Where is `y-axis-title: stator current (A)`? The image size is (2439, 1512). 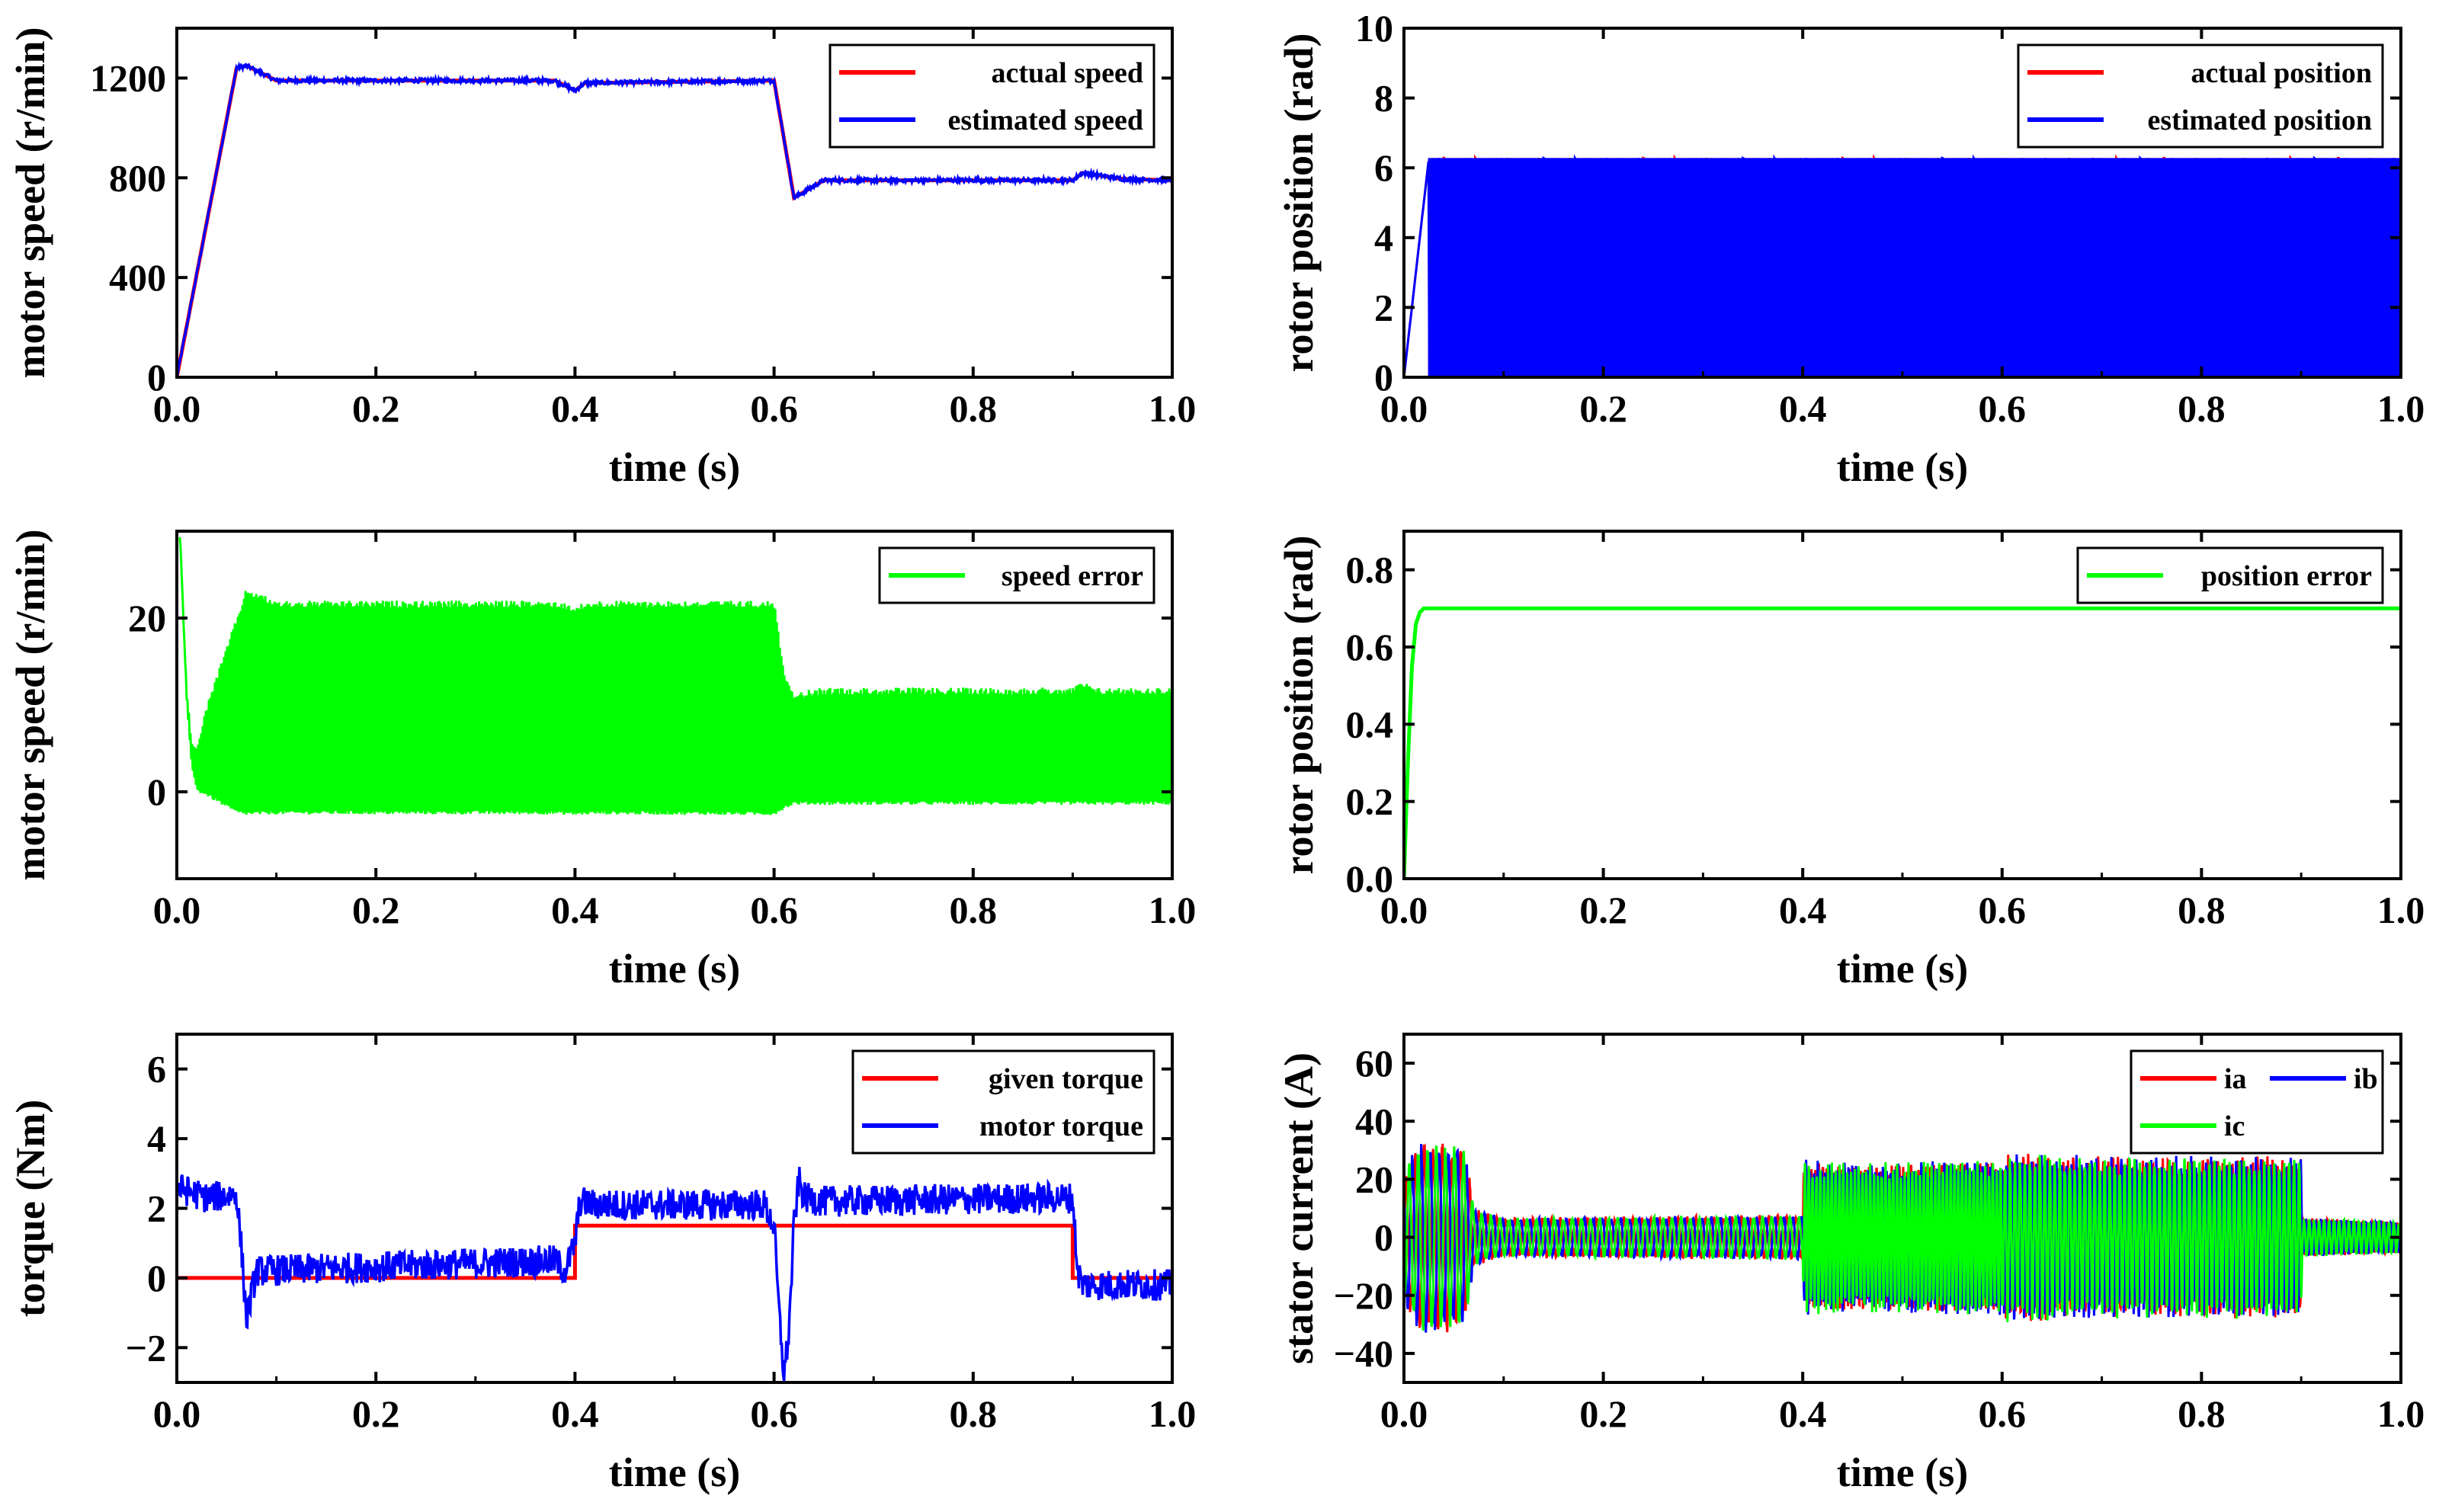 y-axis-title: stator current (A) is located at coordinates (1299, 1208).